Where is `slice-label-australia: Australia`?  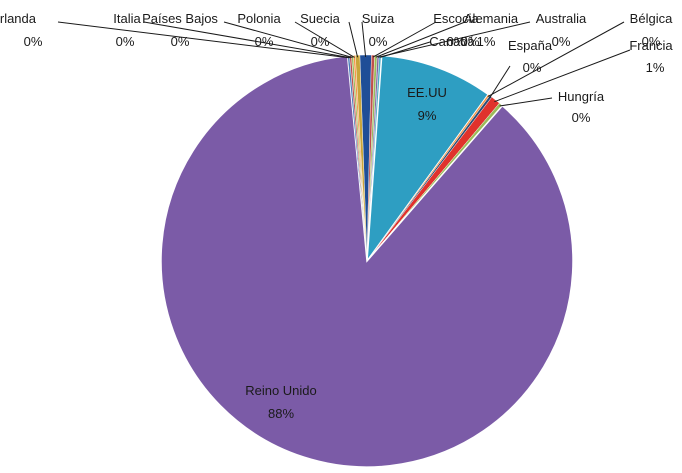
slice-label-australia: Australia is located at coordinates (561, 18).